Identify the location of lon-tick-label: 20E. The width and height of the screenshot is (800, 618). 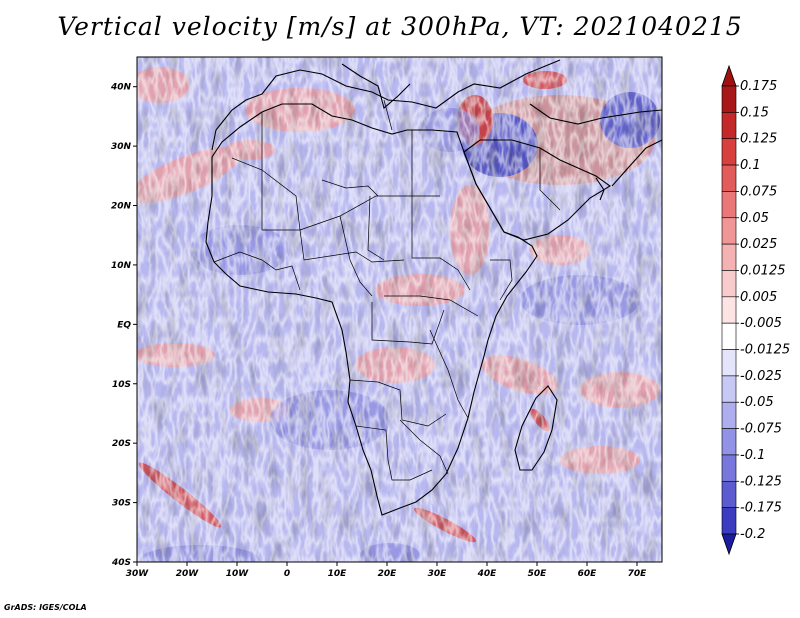
(388, 574).